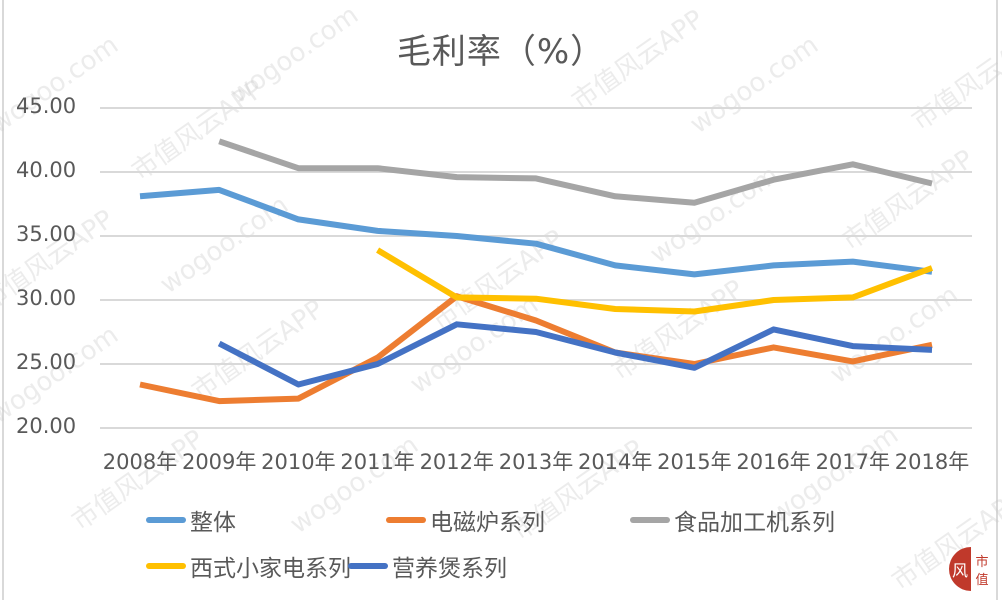  I want to click on legend-label: 电磁炉系列, so click(487, 523).